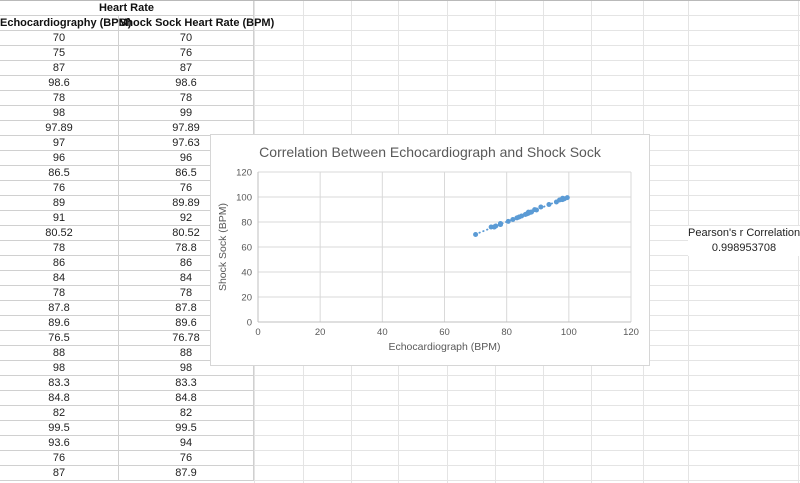 The image size is (800, 483). I want to click on table-cell-echo-value: 84, so click(59, 278).